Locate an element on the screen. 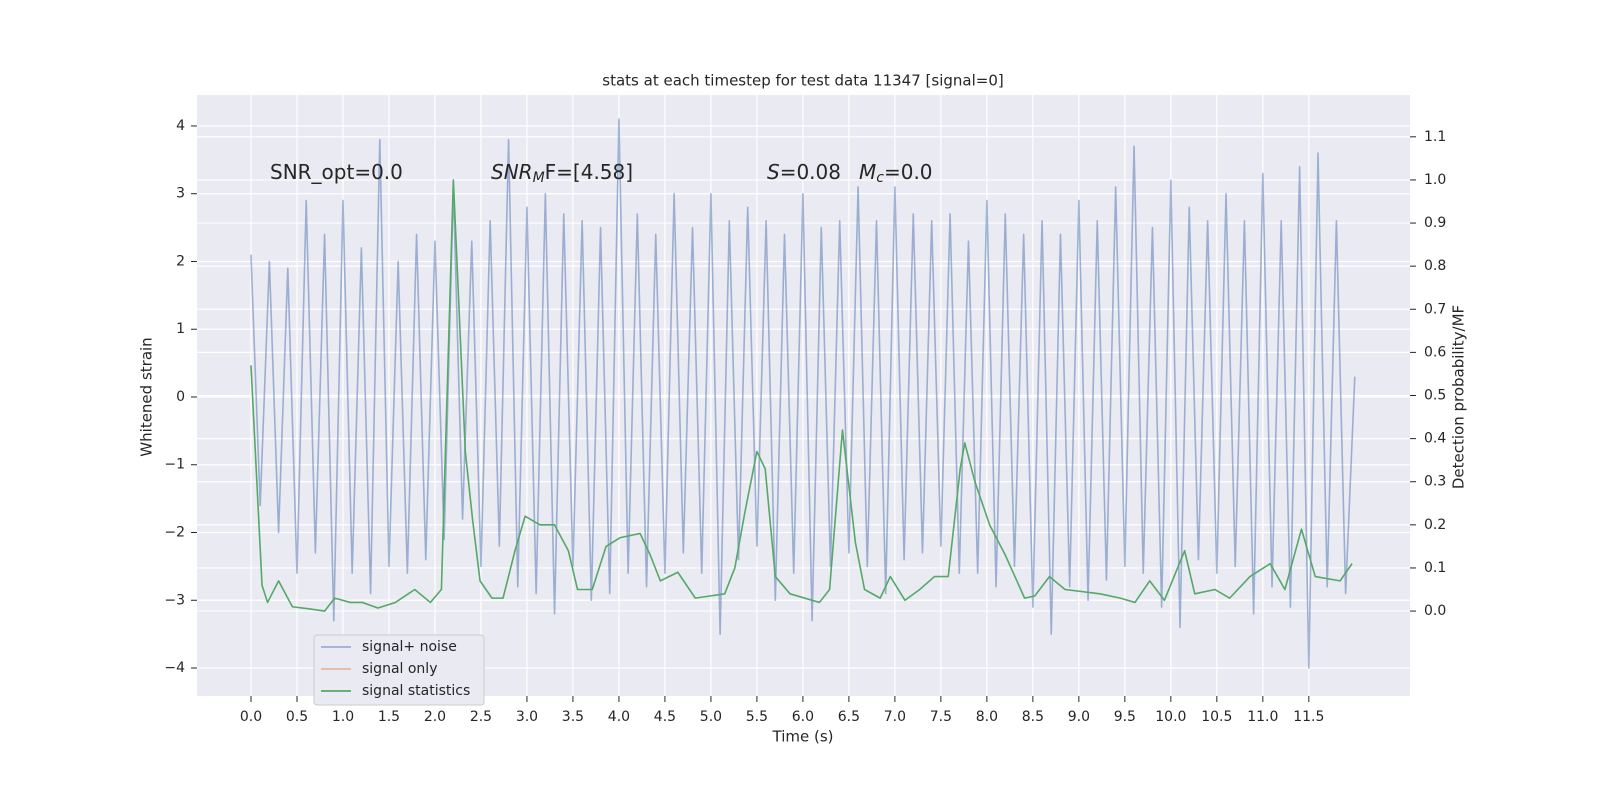 The image size is (1600, 800). x-tick-label: 3.5 is located at coordinates (573, 717).